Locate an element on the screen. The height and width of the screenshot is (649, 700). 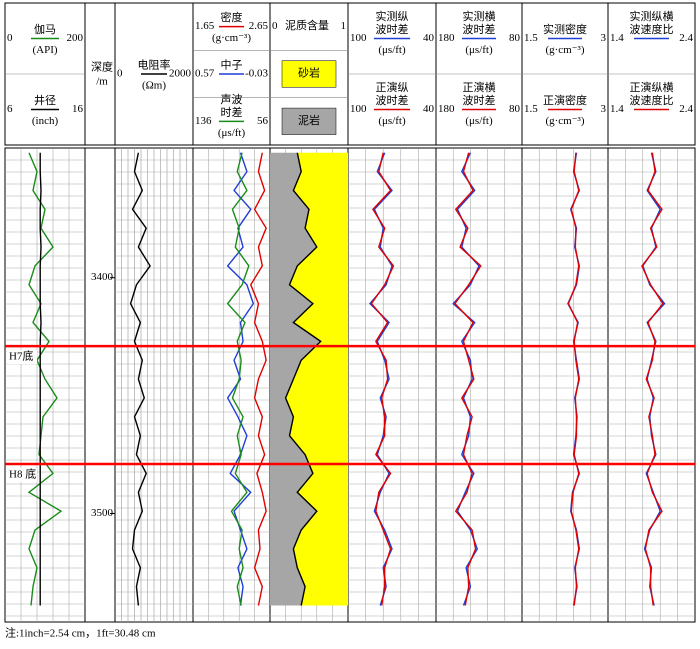
scale-min: 0.57 is located at coordinates (205, 74).